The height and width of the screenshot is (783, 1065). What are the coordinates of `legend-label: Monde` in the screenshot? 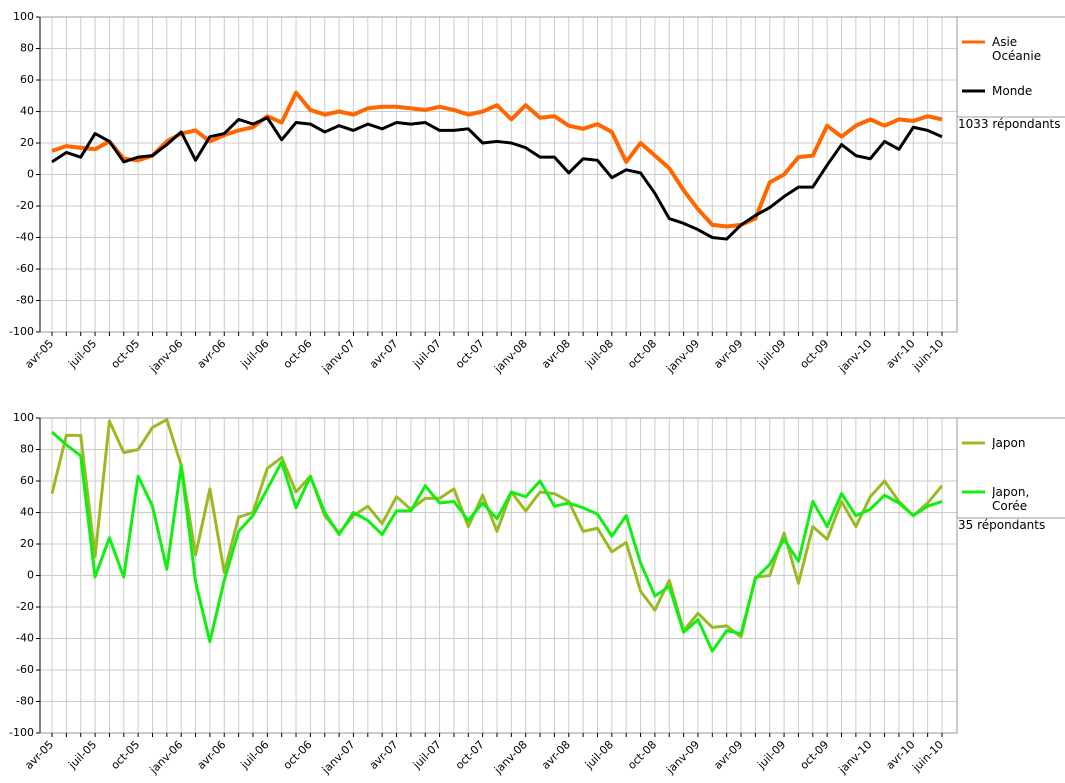 It's located at (1012, 91).